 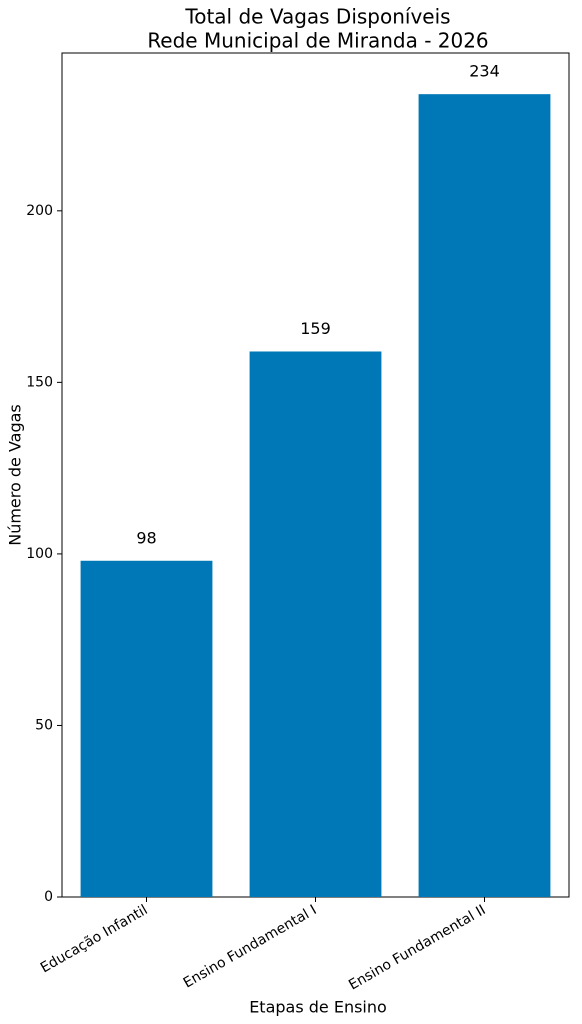 What do you see at coordinates (146, 537) in the screenshot?
I see `value-label: 98` at bounding box center [146, 537].